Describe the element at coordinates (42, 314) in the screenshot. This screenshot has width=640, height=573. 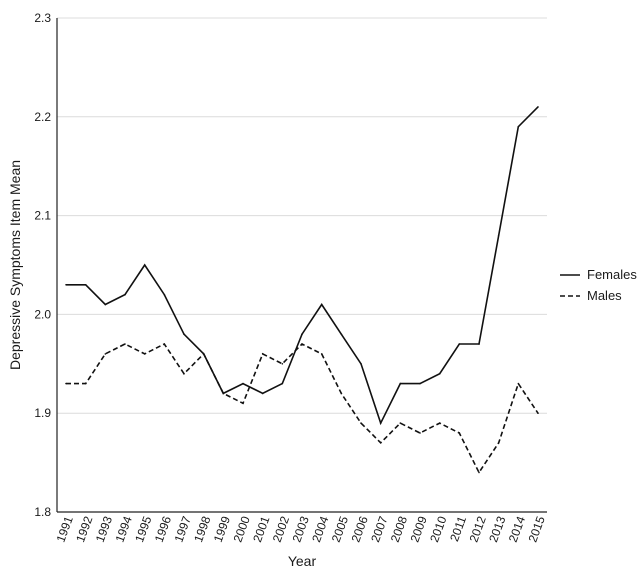
I see `y-tick-label: 2.0` at that location.